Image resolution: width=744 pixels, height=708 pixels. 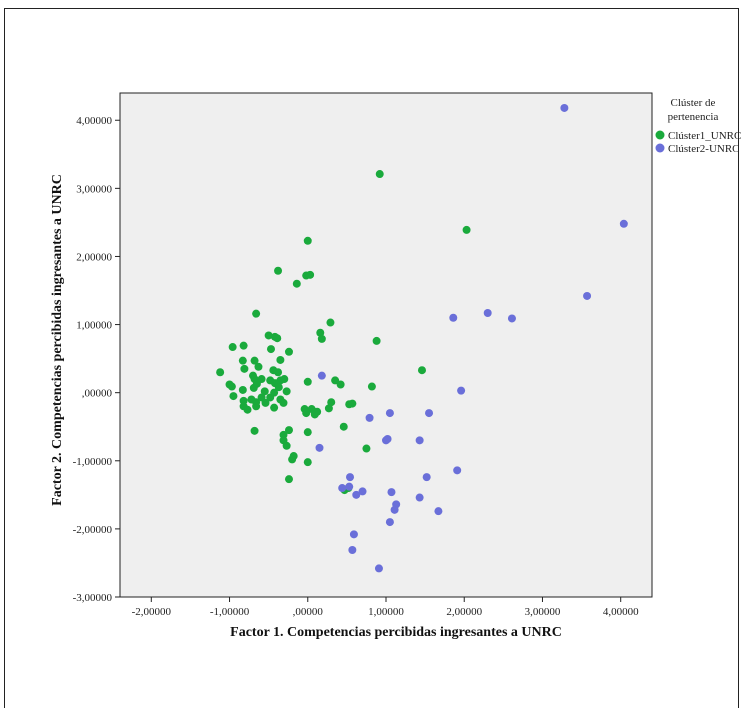 What do you see at coordinates (621, 612) in the screenshot?
I see `x-tick-label: 4,00000` at bounding box center [621, 612].